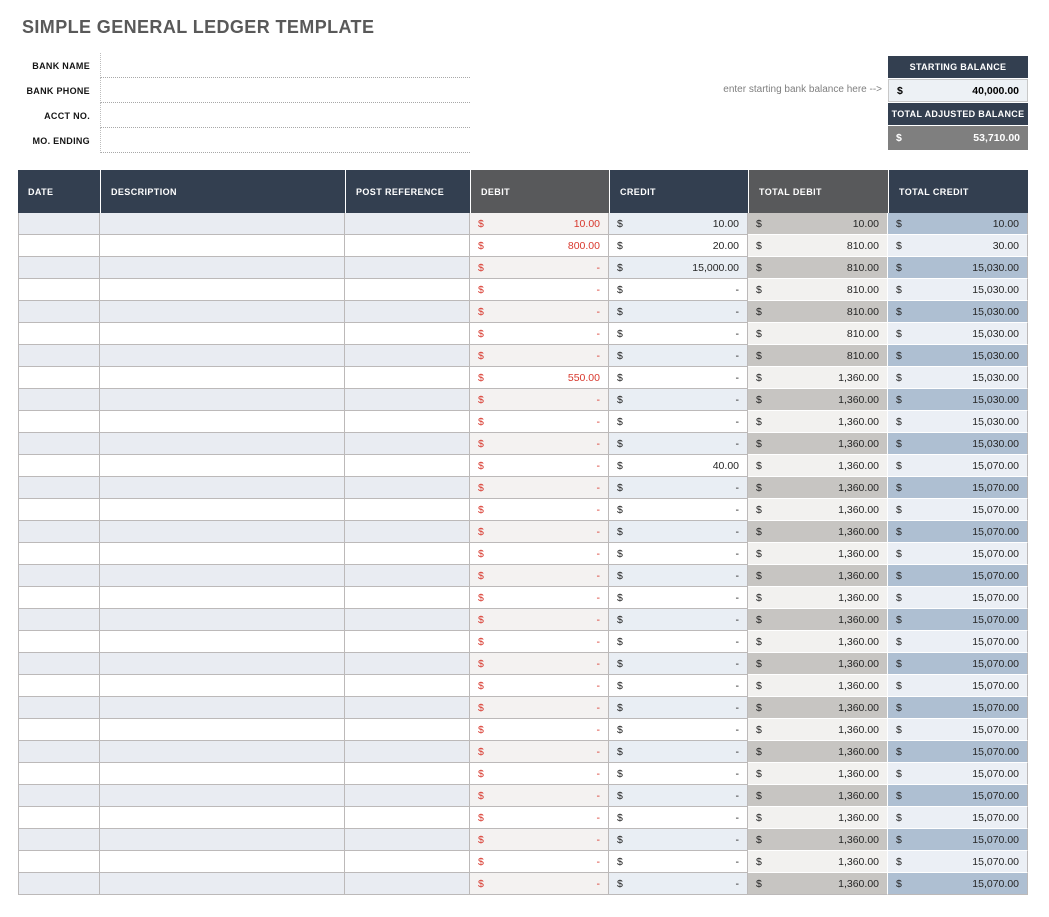 This screenshot has height=917, width=1049. Describe the element at coordinates (285, 140) in the screenshot. I see `mo-ending-input` at that location.